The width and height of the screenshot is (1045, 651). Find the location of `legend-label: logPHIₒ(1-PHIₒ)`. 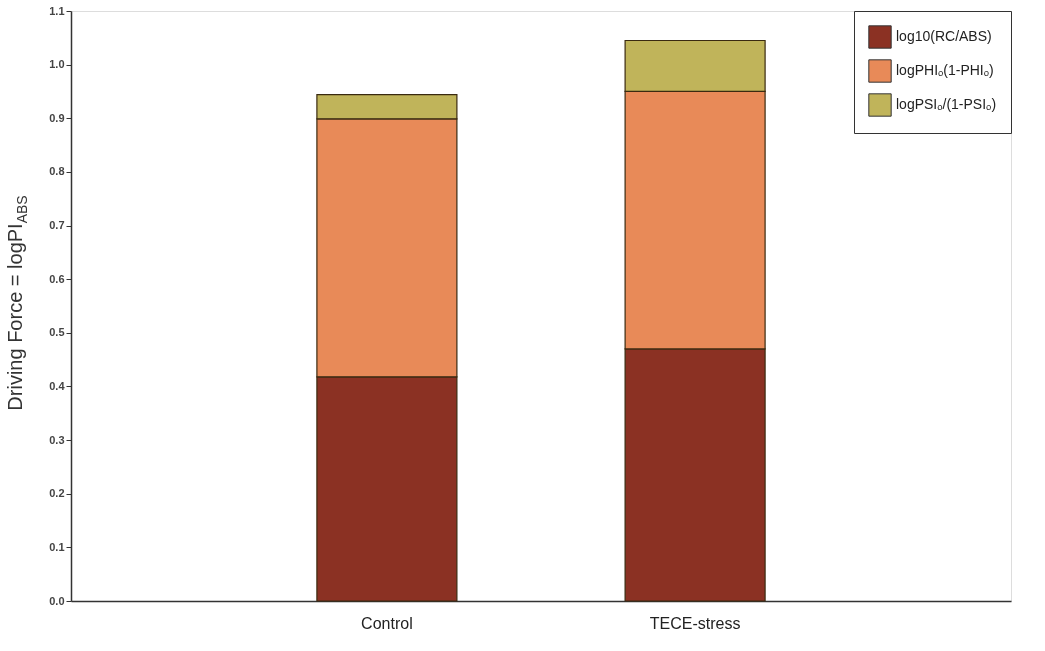

legend-label: logPHIₒ(1-PHIₒ) is located at coordinates (945, 70).